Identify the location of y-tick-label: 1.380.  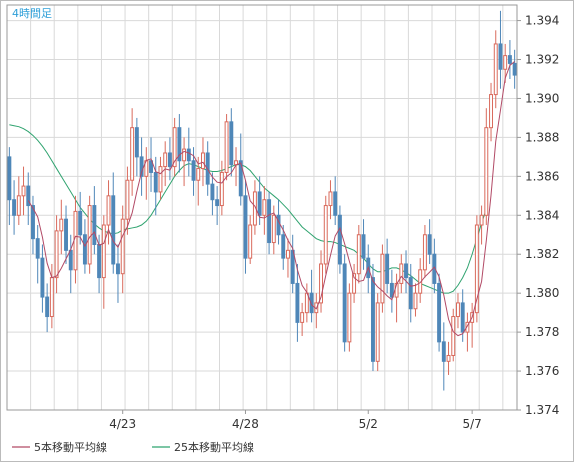
(542, 293).